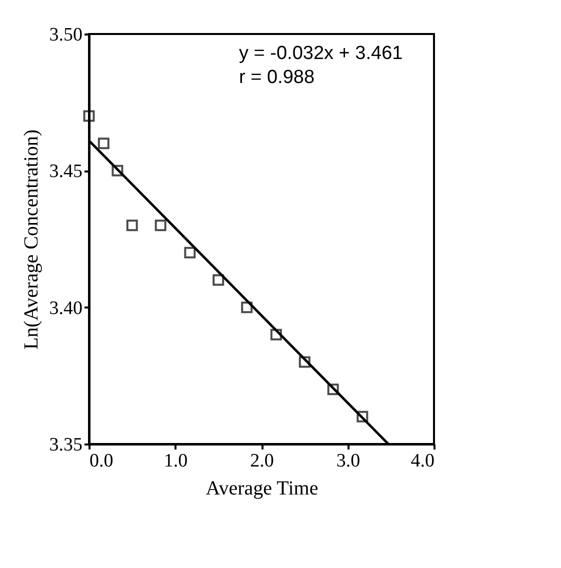 Image resolution: width=561 pixels, height=568 pixels. I want to click on x-tick-label: 4.0, so click(422, 461).